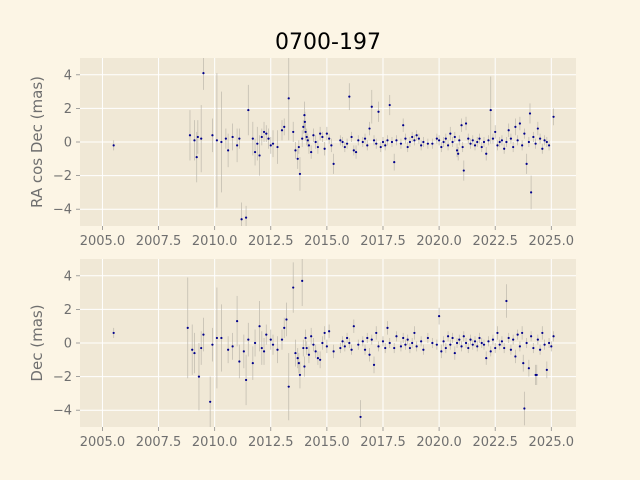 Image resolution: width=640 pixels, height=480 pixels. Describe the element at coordinates (215, 241) in the screenshot. I see `x-tick-label: 2010.0` at that location.